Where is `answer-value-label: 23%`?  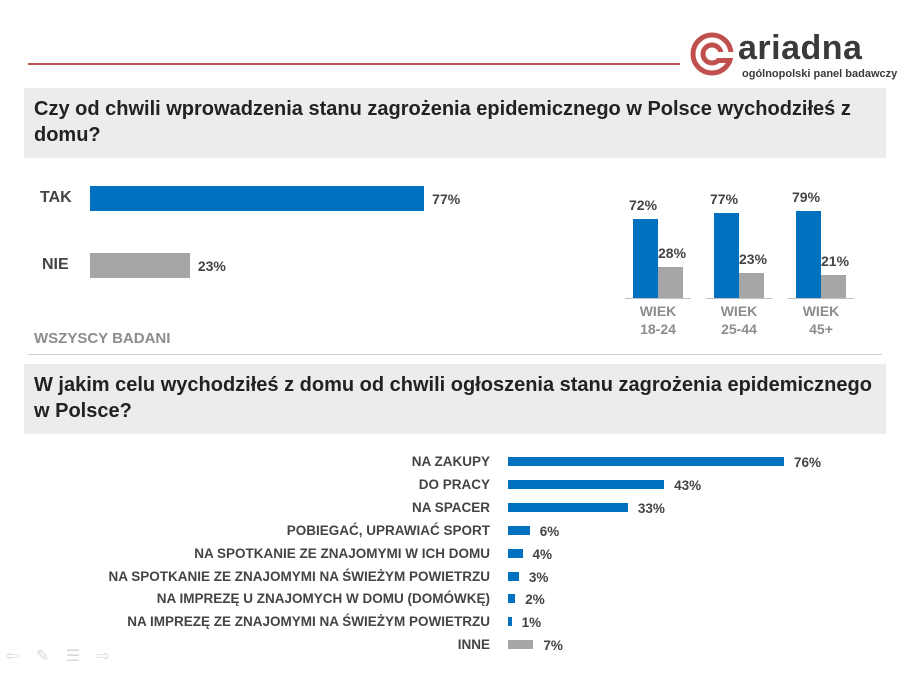 answer-value-label: 23% is located at coordinates (211, 266).